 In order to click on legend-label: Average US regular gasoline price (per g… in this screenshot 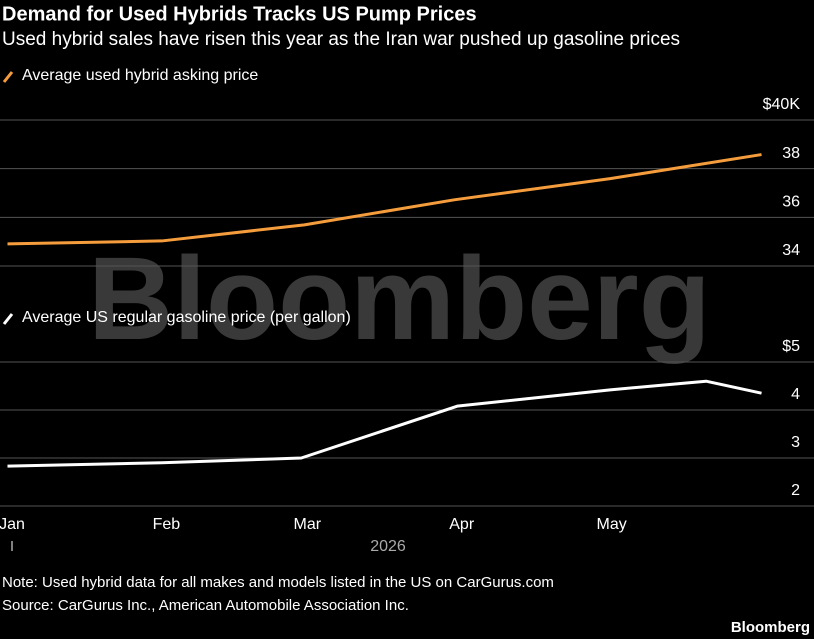, I will do `click(186, 317)`.